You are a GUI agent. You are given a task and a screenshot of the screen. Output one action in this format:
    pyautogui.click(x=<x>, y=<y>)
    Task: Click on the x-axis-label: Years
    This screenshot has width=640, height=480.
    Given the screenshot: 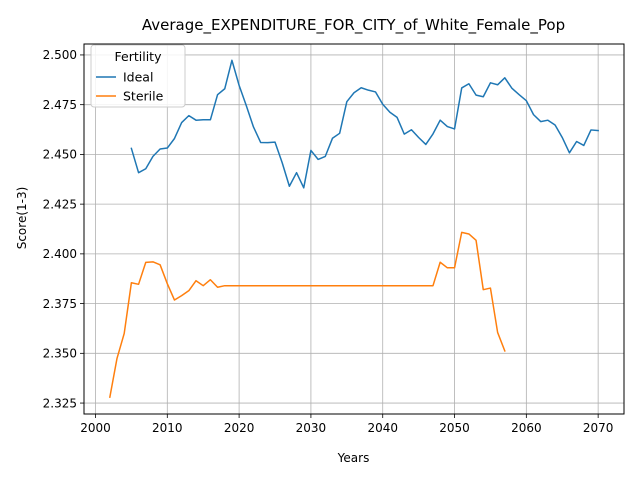 What is the action you would take?
    pyautogui.click(x=353, y=458)
    